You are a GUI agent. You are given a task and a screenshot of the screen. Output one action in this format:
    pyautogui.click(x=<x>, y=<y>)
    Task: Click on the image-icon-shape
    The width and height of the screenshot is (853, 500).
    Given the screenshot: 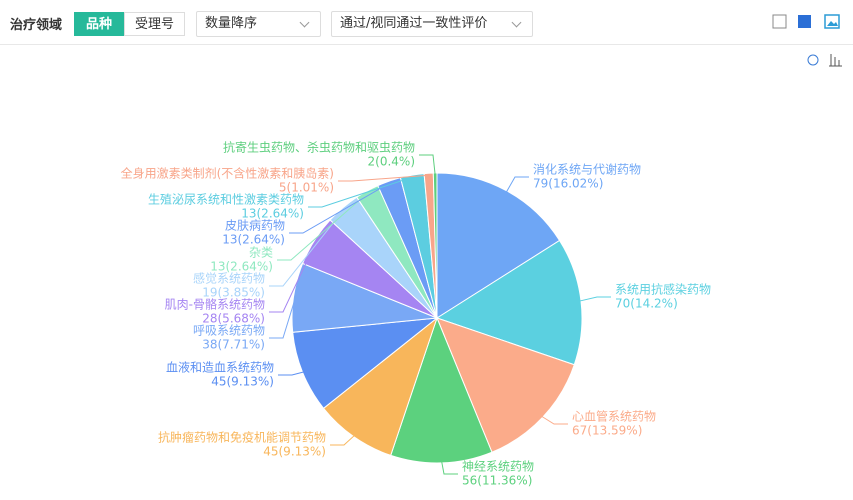 What is the action you would take?
    pyautogui.click(x=832, y=23)
    